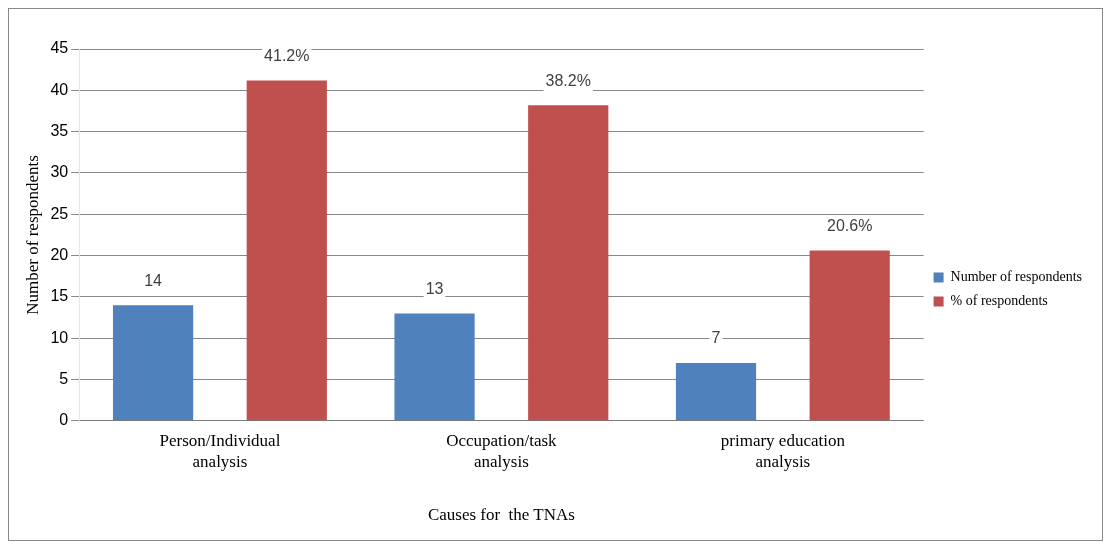  Describe the element at coordinates (999, 301) in the screenshot. I see `legend-label: % of respondents` at that location.